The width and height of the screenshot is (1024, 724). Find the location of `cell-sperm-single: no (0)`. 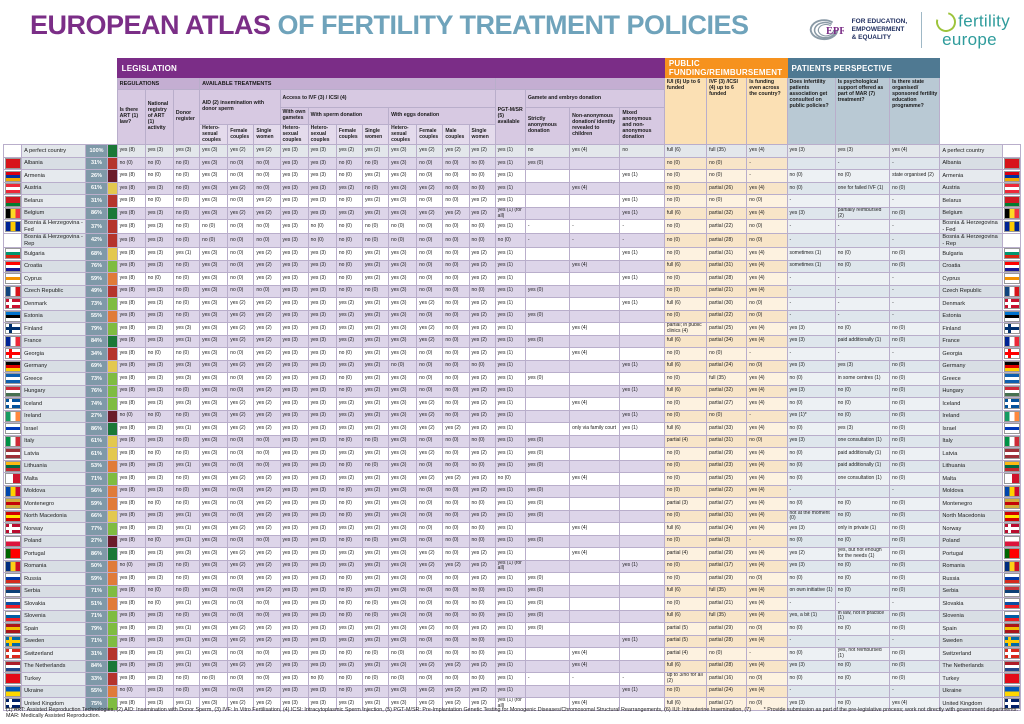

cell-sperm-single: no (0) is located at coordinates (375, 441).